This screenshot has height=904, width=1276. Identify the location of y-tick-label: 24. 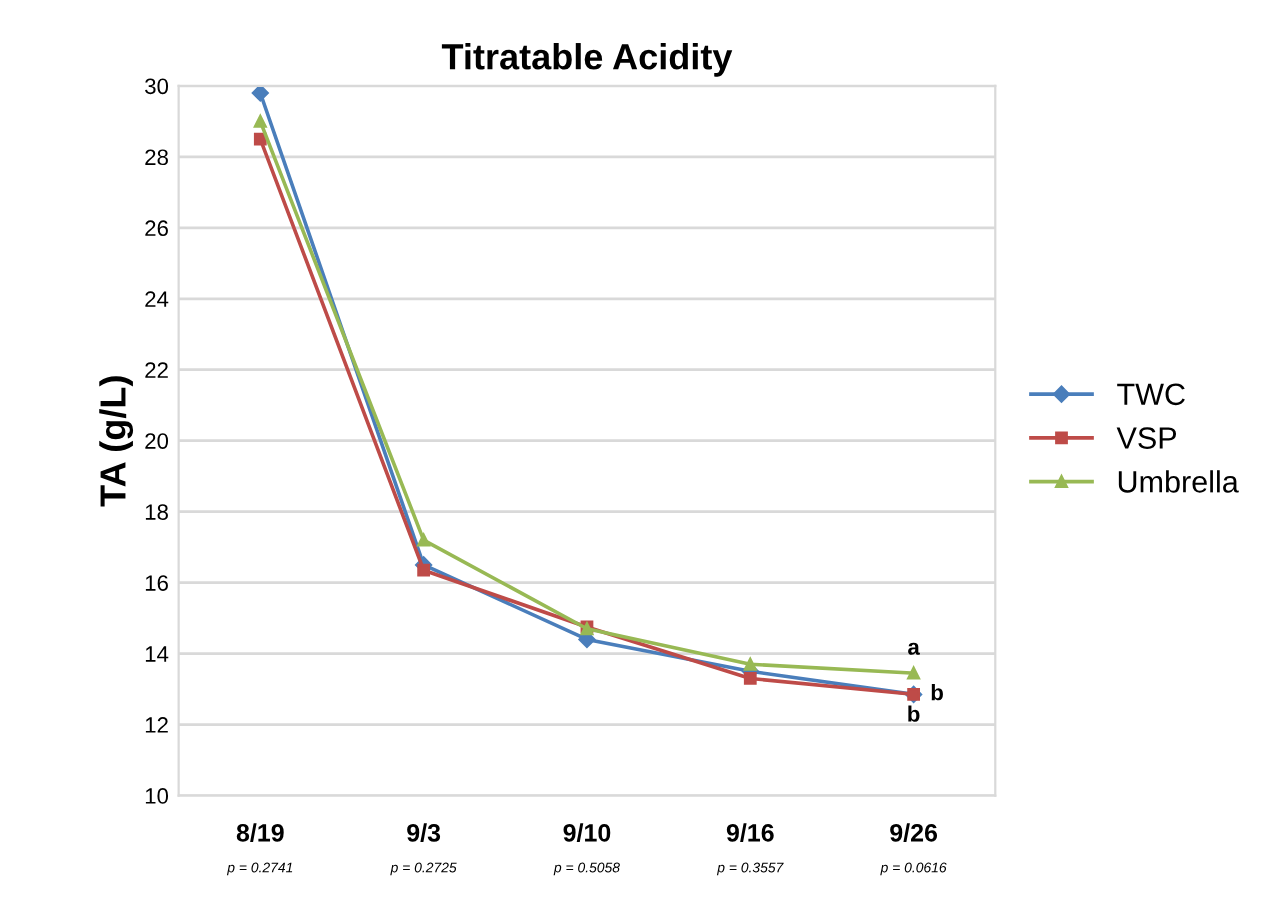
(157, 299).